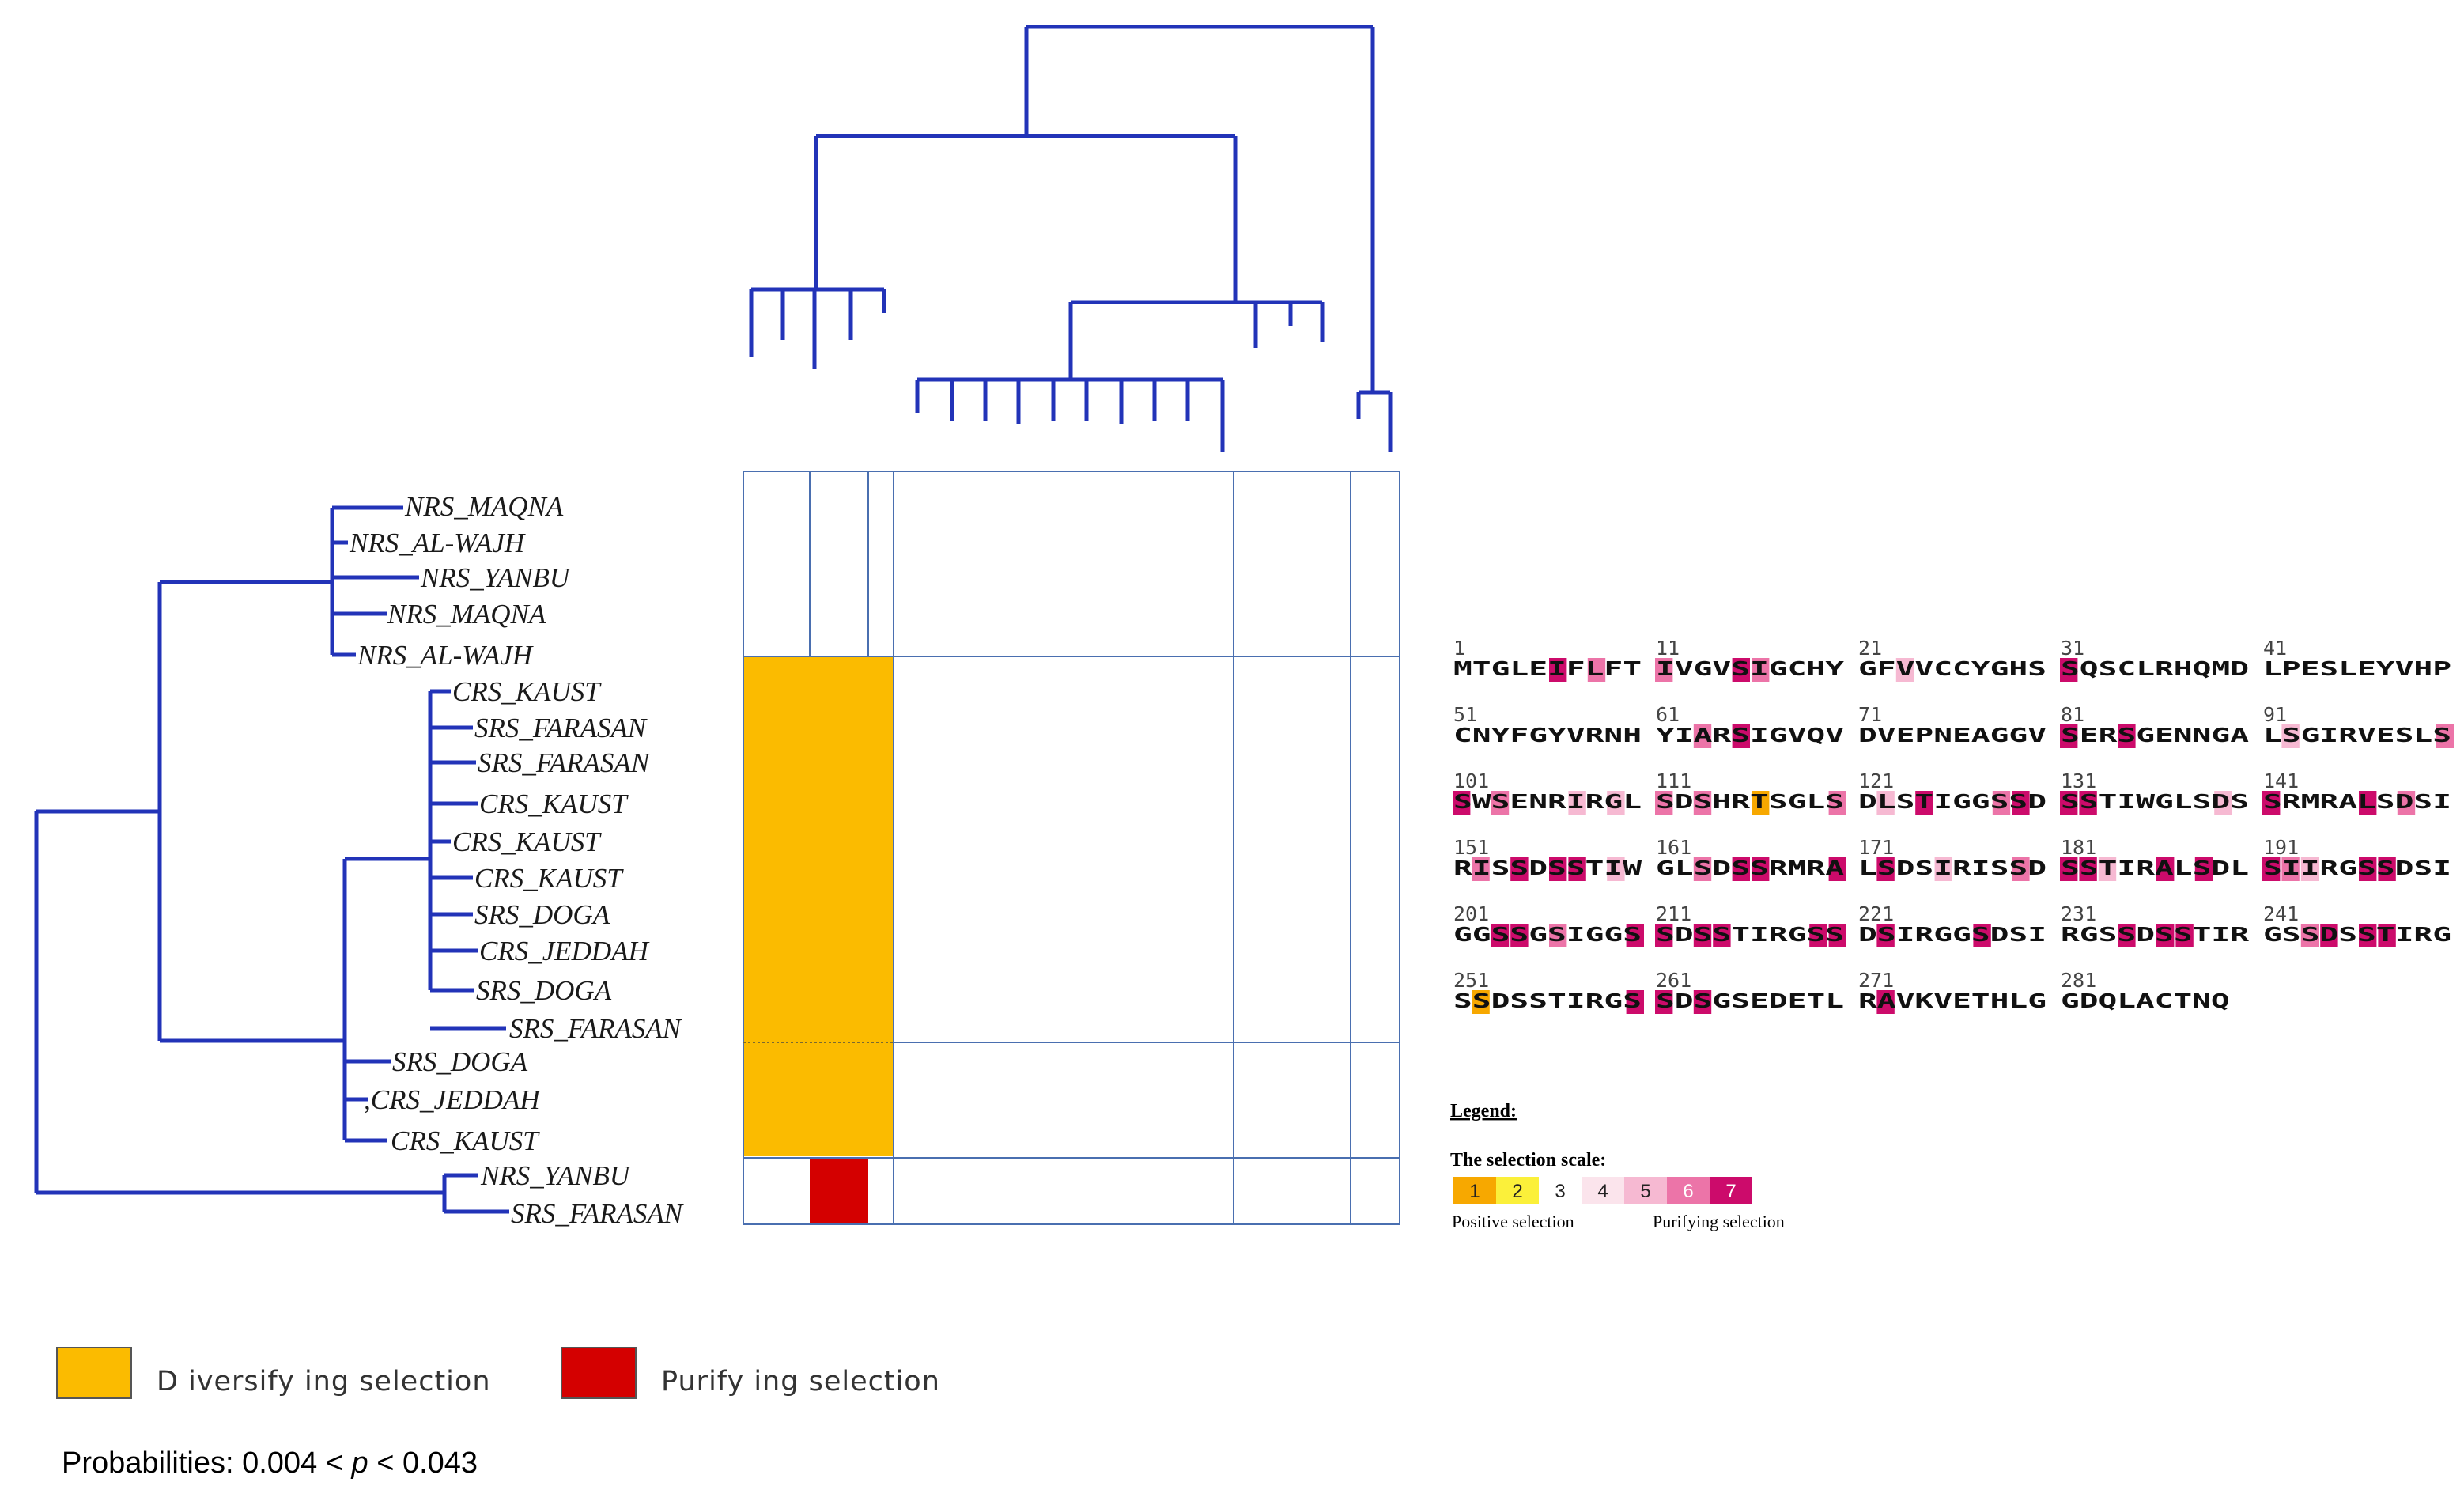  I want to click on sequence-block: SIIRGSSDSI, so click(2357, 868).